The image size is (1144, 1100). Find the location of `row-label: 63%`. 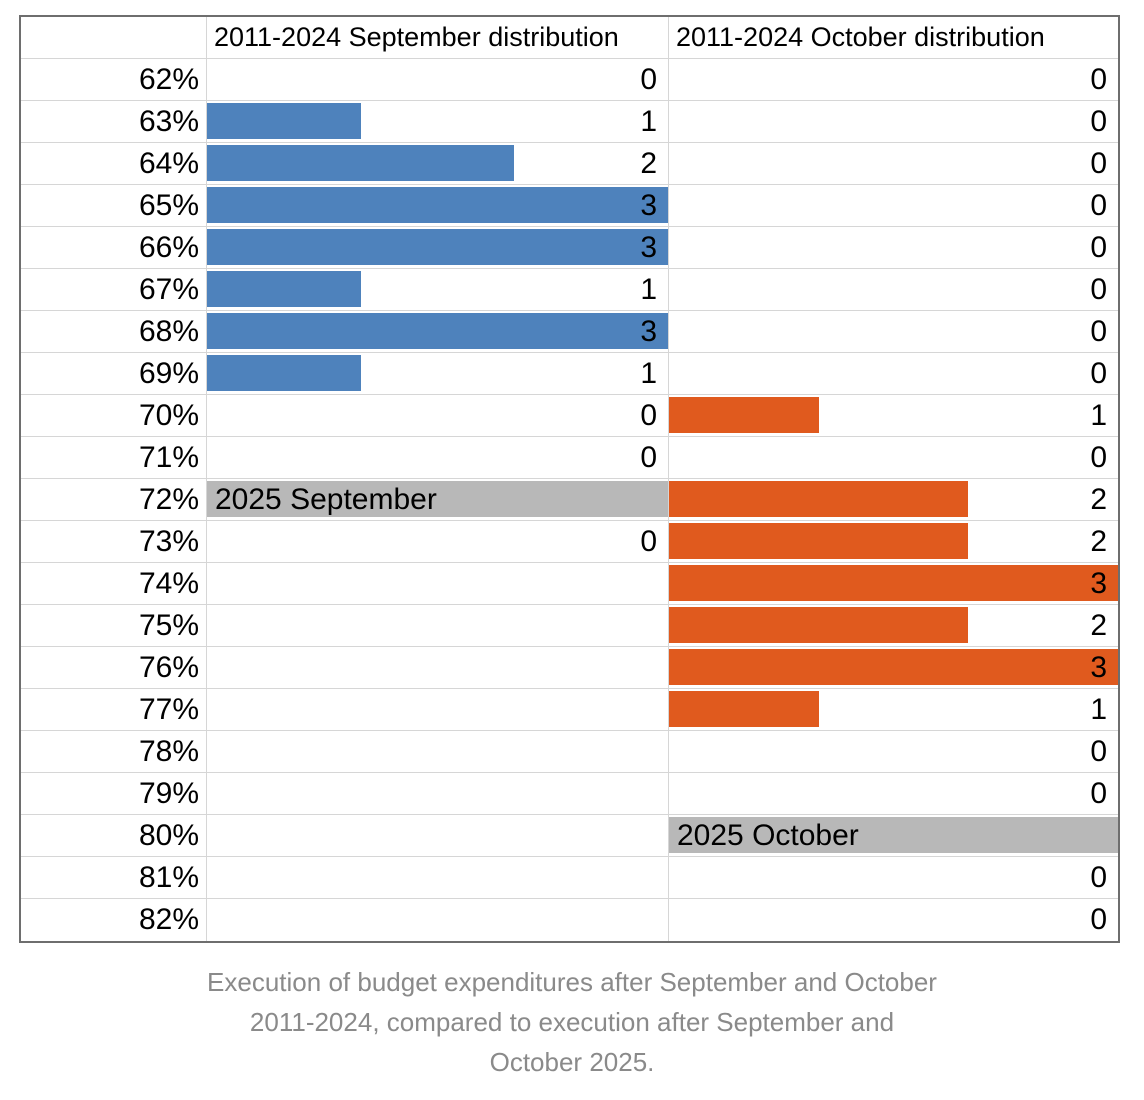

row-label: 63% is located at coordinates (114, 122).